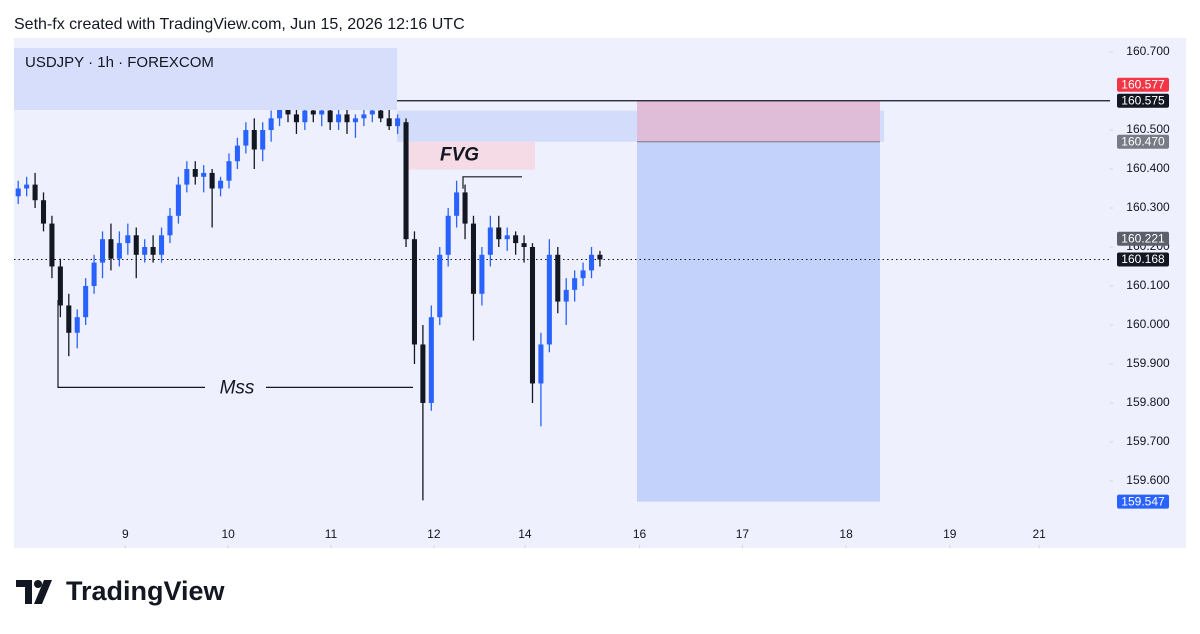 This screenshot has width=1200, height=634. Describe the element at coordinates (1148, 168) in the screenshot. I see `y-tick-label: 160.400` at that location.